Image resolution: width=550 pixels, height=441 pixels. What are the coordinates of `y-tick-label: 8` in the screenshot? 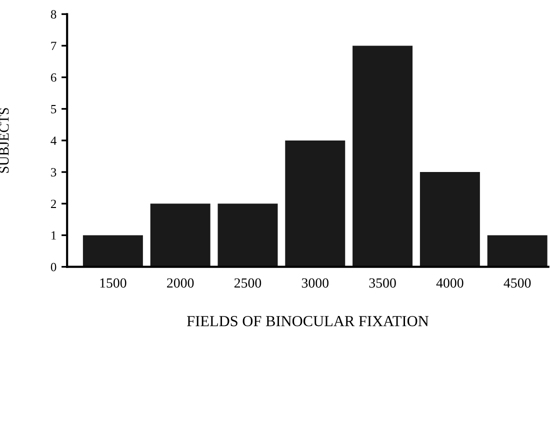 It's located at (53, 14).